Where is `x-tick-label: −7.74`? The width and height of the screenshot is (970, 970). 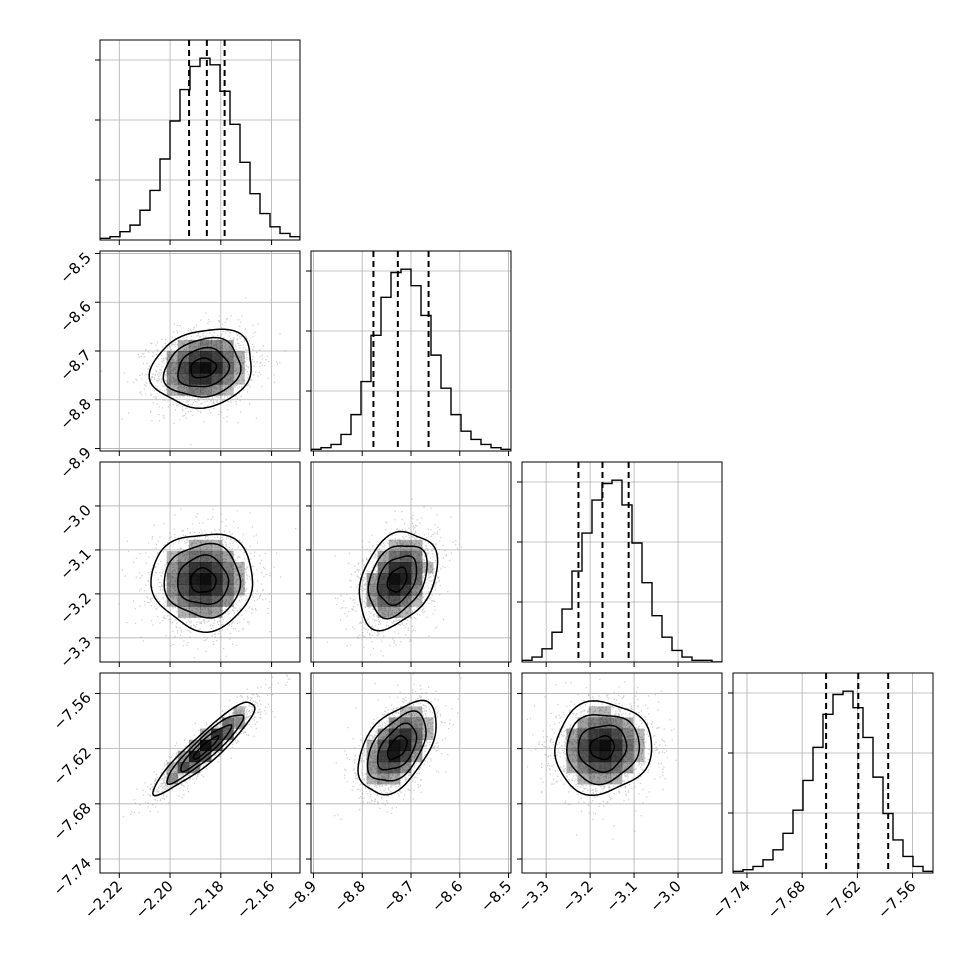 x-tick-label: −7.74 is located at coordinates (731, 899).